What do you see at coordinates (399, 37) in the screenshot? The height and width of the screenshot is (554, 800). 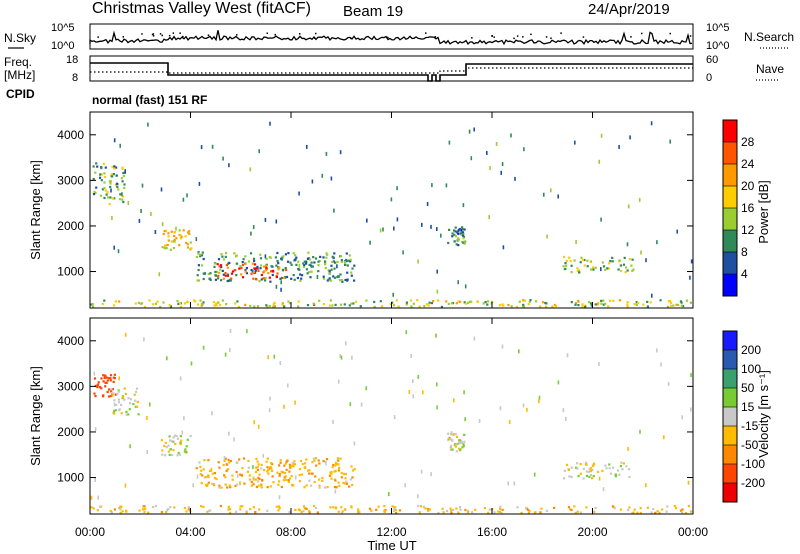 I see `nsky-strip: N.Sky 10^5 10^0 10^5 10^0 N.Search` at bounding box center [399, 37].